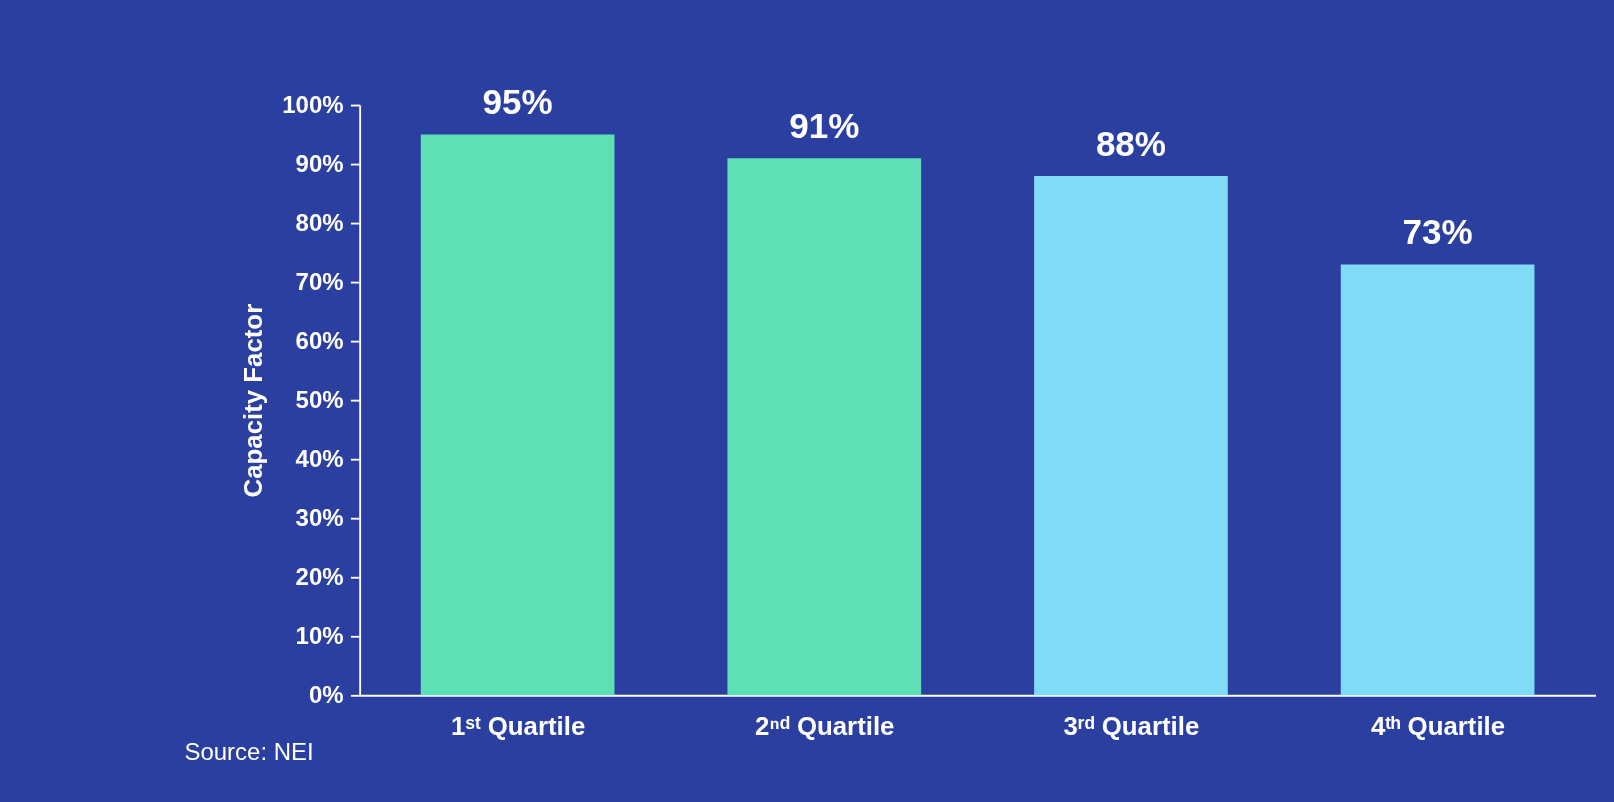  I want to click on y-tick-label: 70%, so click(319, 281).